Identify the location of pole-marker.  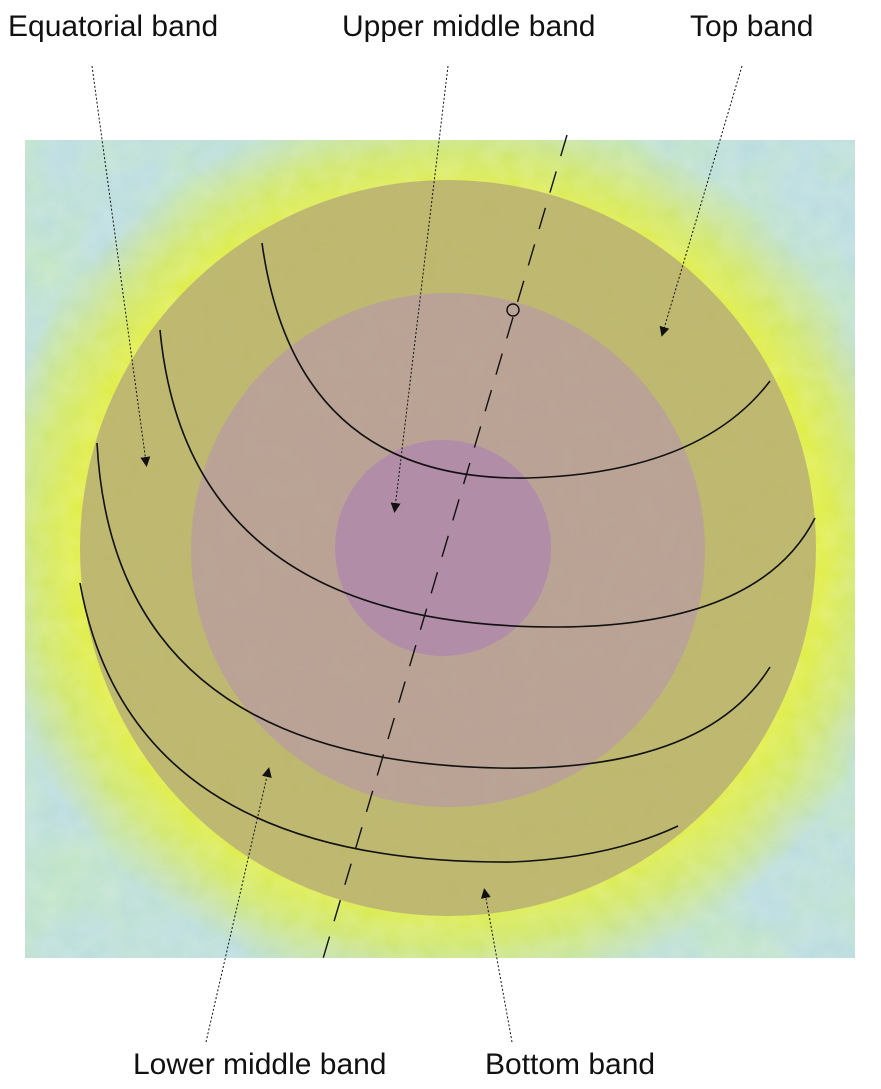
(513, 310).